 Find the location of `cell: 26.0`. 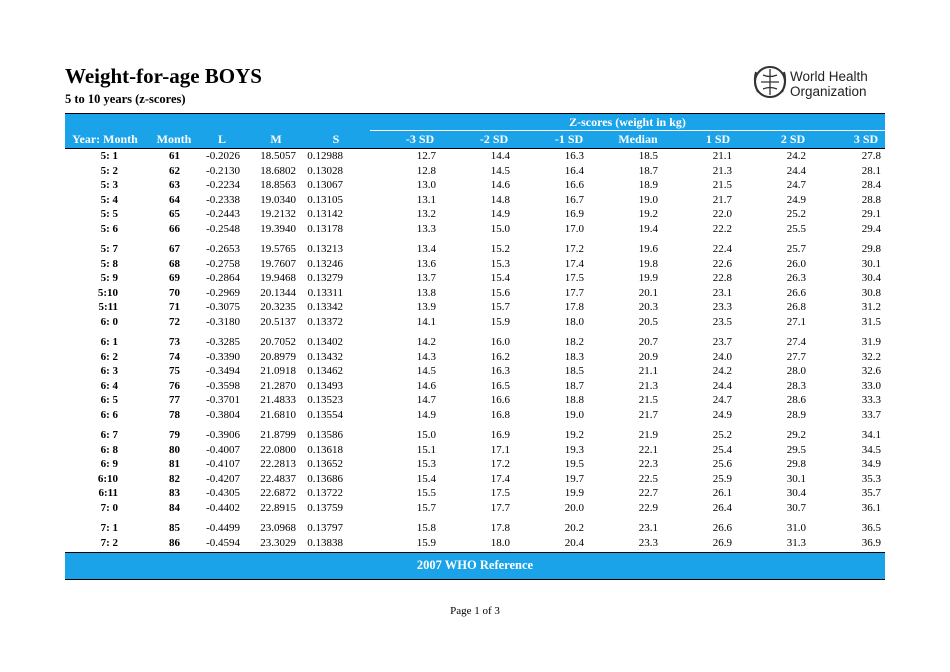

cell: 26.0 is located at coordinates (796, 263).